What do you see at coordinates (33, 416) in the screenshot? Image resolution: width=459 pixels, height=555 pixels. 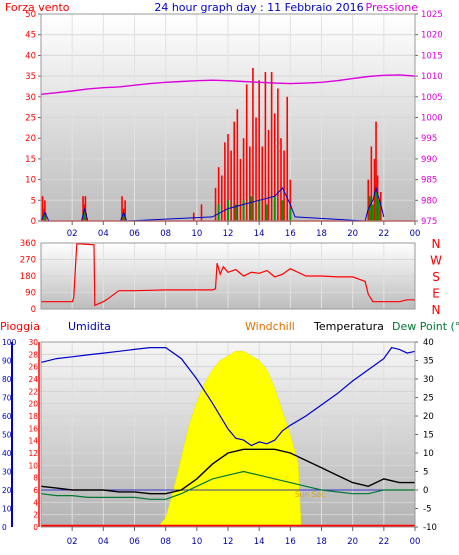 I see `rain-tick-label: 18` at bounding box center [33, 416].